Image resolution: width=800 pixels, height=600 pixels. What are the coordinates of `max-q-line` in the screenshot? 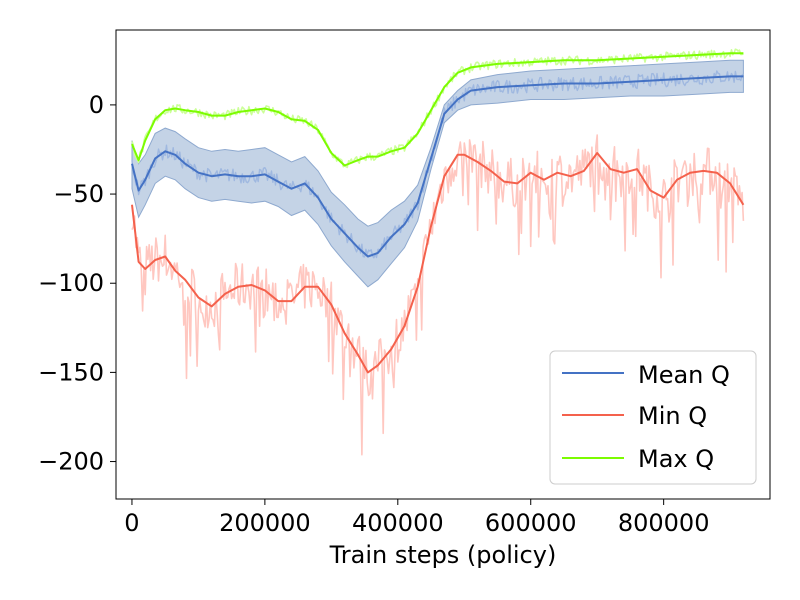 It's located at (437, 109).